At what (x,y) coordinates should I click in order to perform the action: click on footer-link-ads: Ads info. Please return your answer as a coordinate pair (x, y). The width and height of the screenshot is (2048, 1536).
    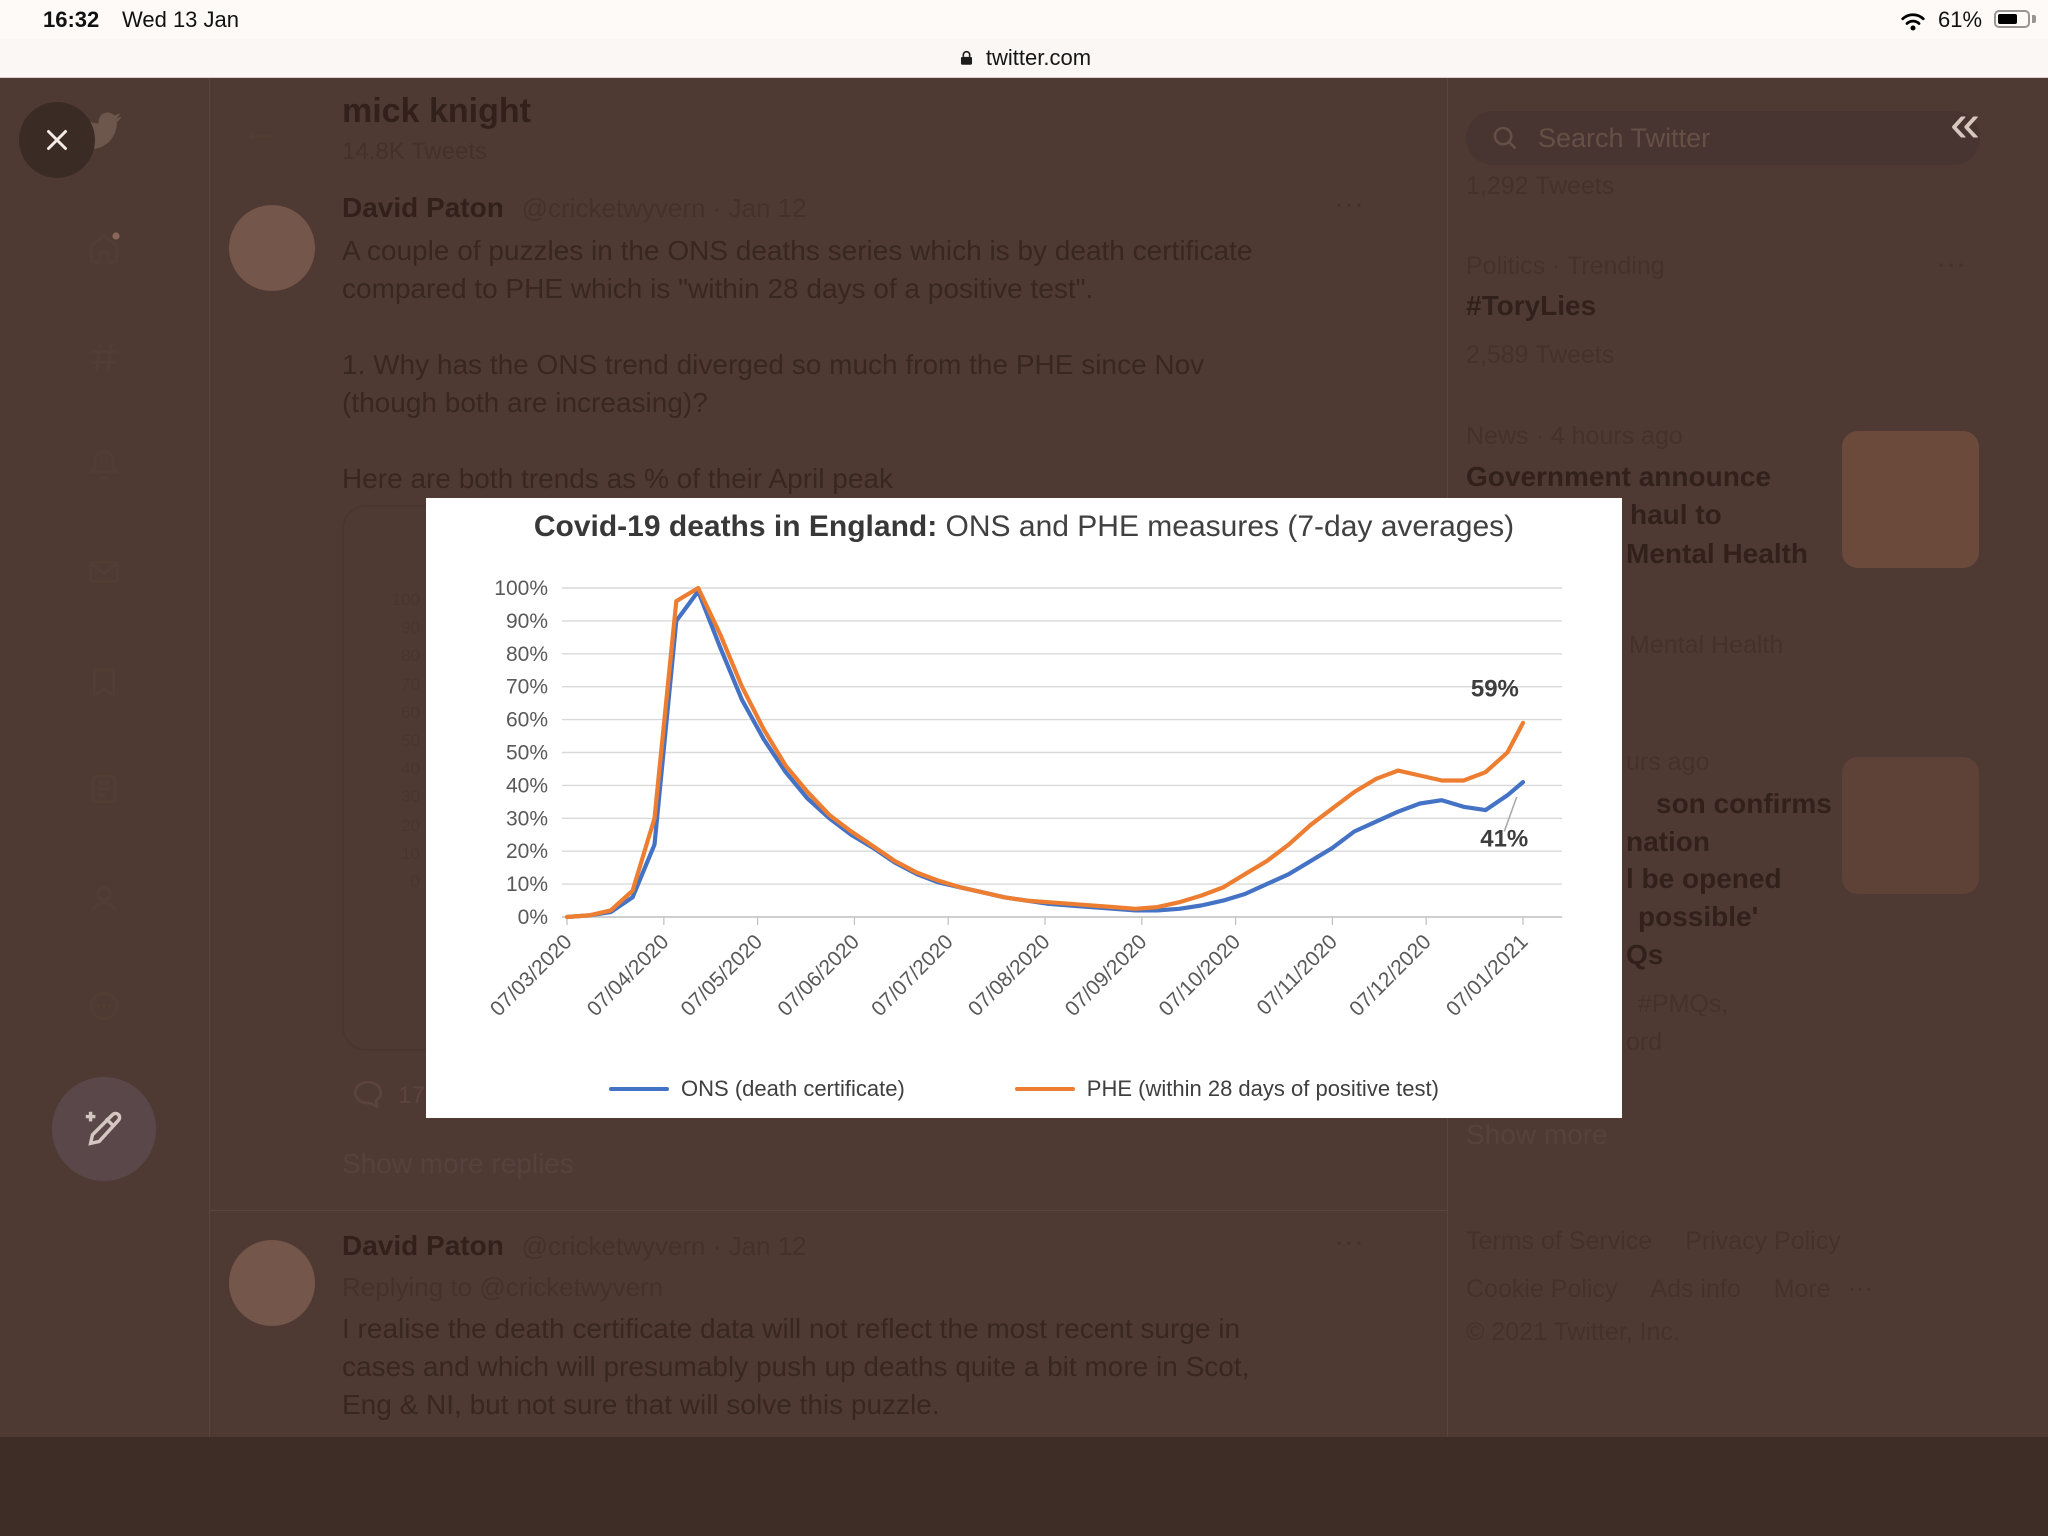
    Looking at the image, I should click on (1695, 1289).